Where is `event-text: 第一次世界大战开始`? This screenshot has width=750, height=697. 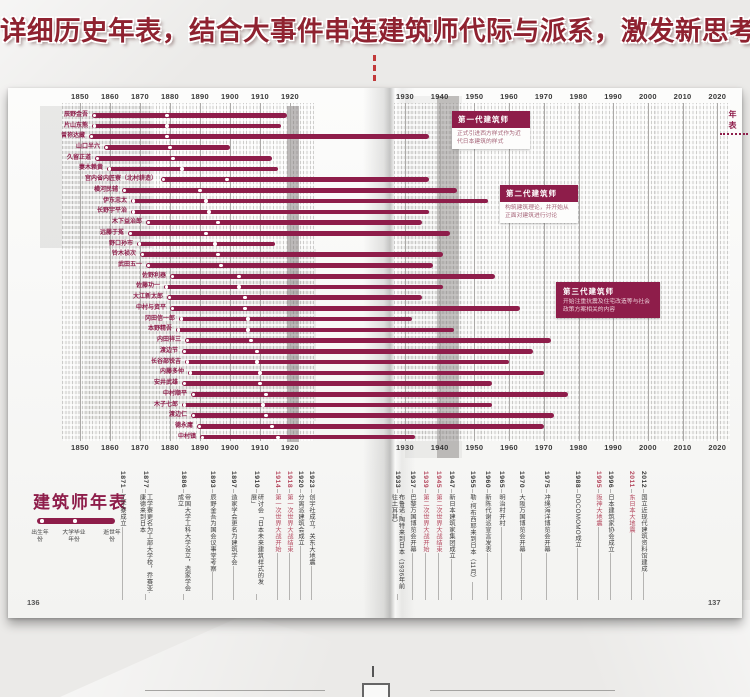
event-text: 第一次世界大战开始 is located at coordinates (277, 523).